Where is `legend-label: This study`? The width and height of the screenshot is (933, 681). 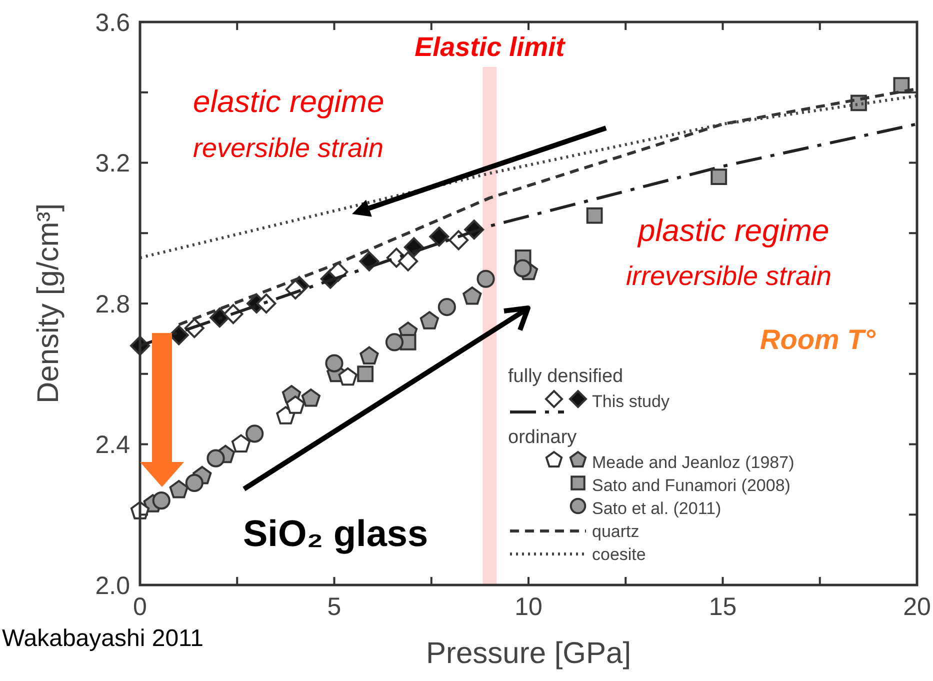 legend-label: This study is located at coordinates (631, 401).